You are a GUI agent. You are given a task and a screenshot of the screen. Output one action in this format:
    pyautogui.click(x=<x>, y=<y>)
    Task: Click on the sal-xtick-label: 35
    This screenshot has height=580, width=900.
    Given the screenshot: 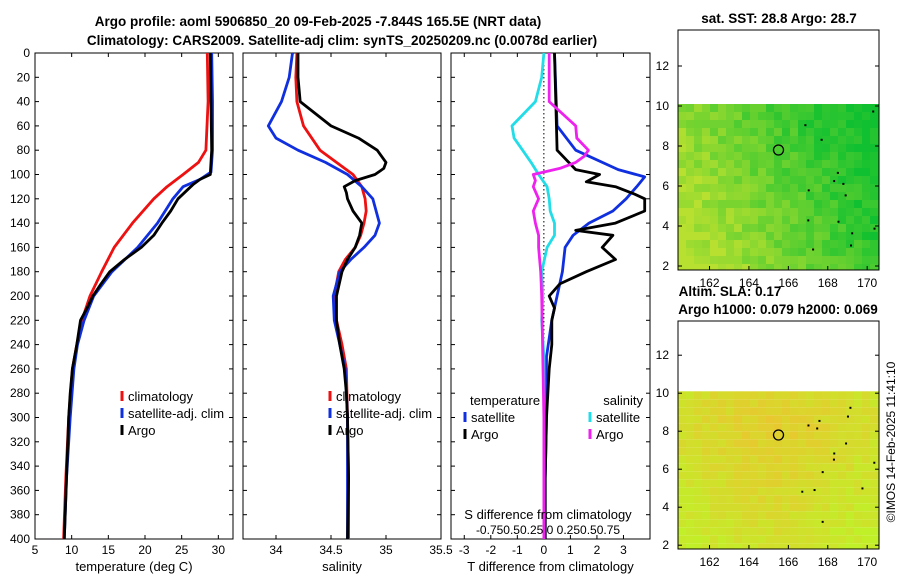 What is the action you would take?
    pyautogui.click(x=386, y=550)
    